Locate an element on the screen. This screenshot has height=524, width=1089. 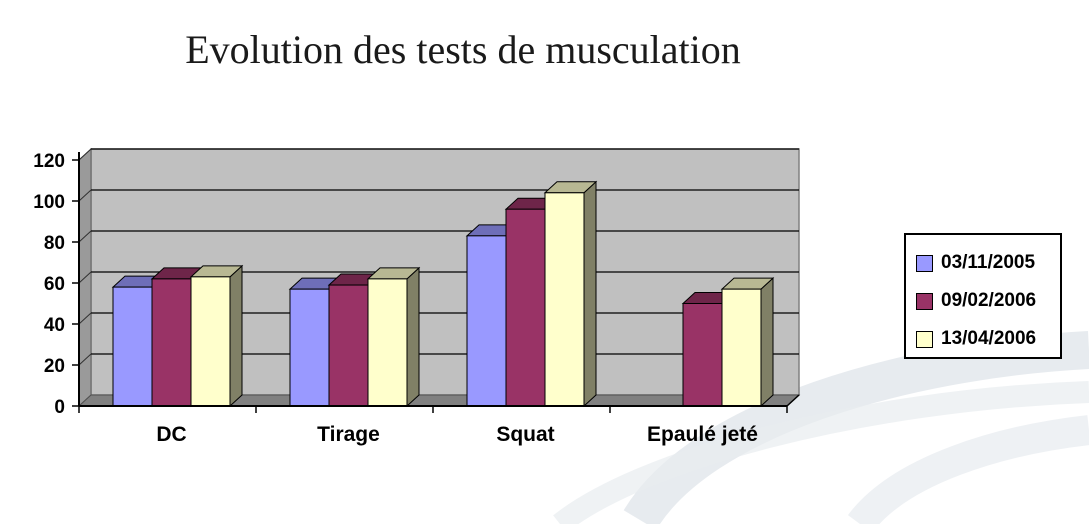
legend-label: 09/02/2006 is located at coordinates (989, 300).